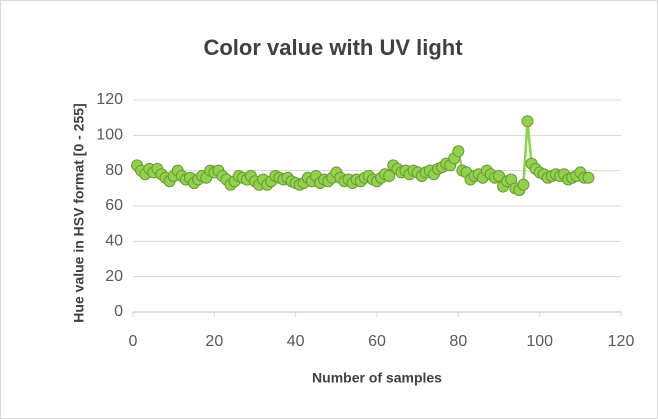 This screenshot has width=658, height=419. What do you see at coordinates (109, 99) in the screenshot?
I see `y-tick-label: 120` at bounding box center [109, 99].